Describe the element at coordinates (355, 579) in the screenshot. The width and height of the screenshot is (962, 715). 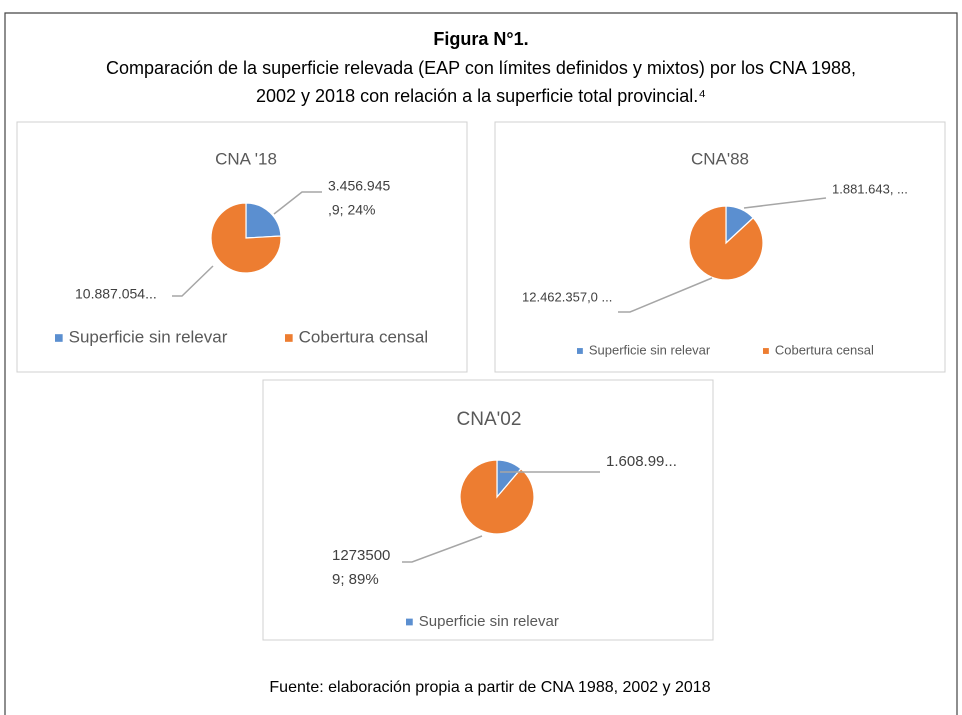
I see `data-label: 9; 89%` at that location.